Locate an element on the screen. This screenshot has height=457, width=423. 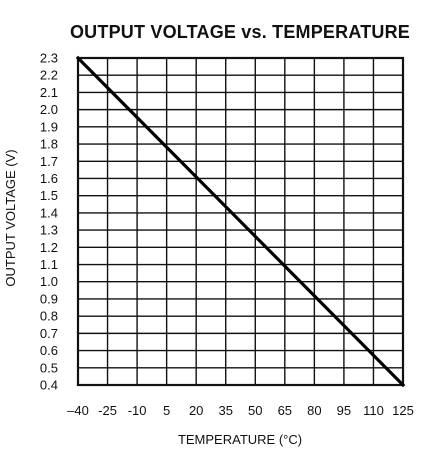
x-tick-label: -10 is located at coordinates (137, 410).